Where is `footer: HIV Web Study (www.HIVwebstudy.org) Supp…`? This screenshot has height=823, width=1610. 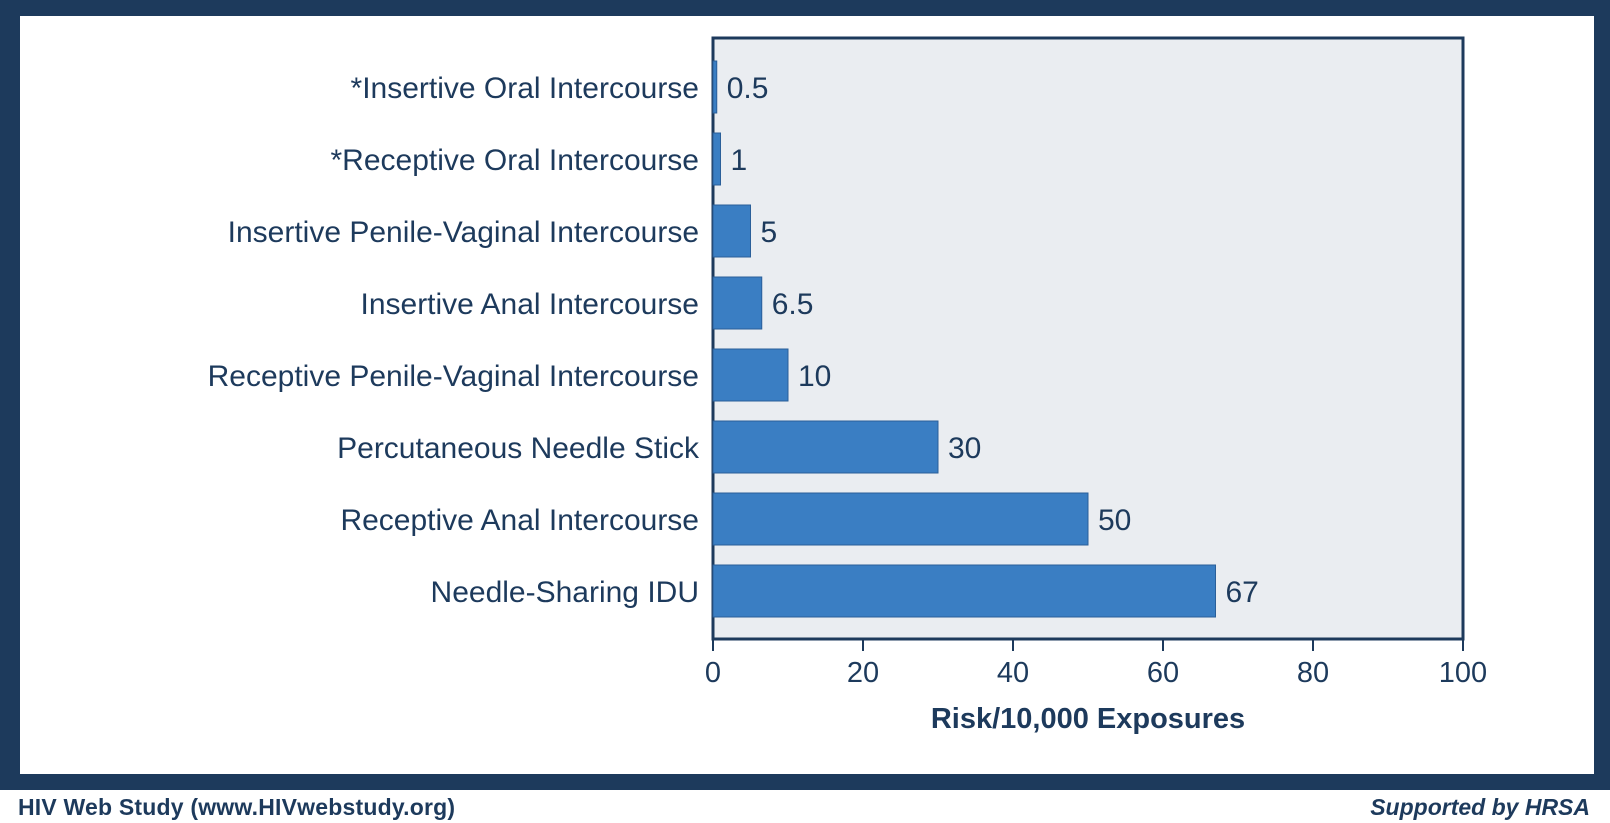 footer: HIV Web Study (www.HIVwebstudy.org) Supp… is located at coordinates (805, 806).